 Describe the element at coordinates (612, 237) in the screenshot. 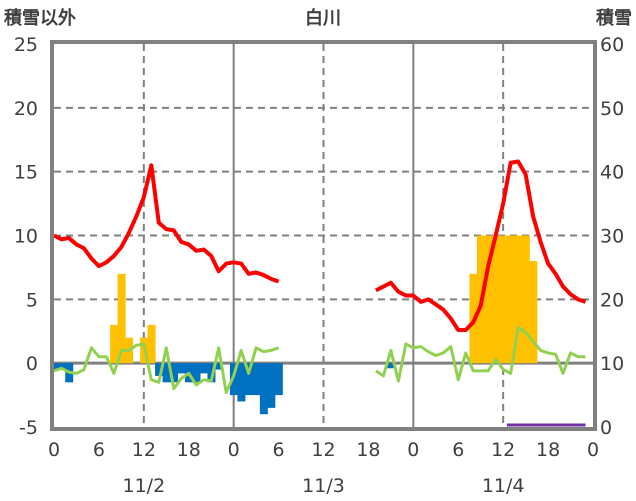

I see `right-tick-label: 30` at that location.